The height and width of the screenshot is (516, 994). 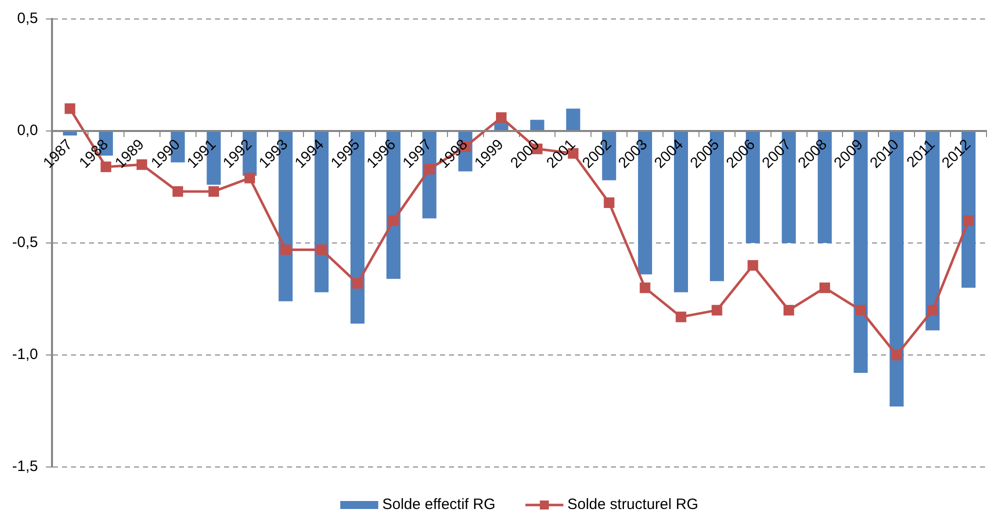 What do you see at coordinates (27, 19) in the screenshot?
I see `y-tick-label: 0,5` at bounding box center [27, 19].